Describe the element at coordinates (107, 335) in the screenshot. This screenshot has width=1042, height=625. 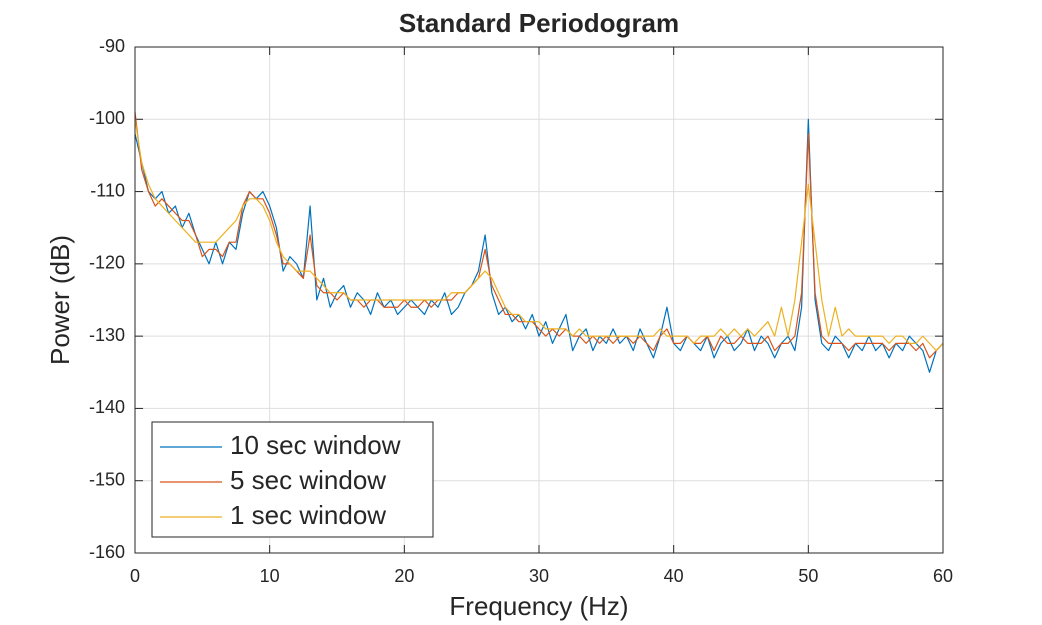
I see `y-tick-label: -130` at that location.